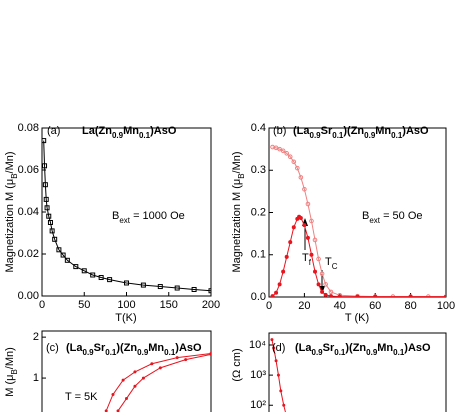 This screenshot has width=457, height=412. I want to click on annotation-part: T = 5K, so click(81, 397).